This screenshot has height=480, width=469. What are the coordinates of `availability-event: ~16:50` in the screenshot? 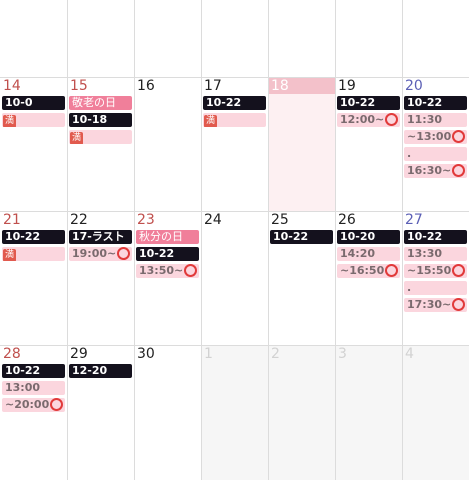 It's located at (368, 271).